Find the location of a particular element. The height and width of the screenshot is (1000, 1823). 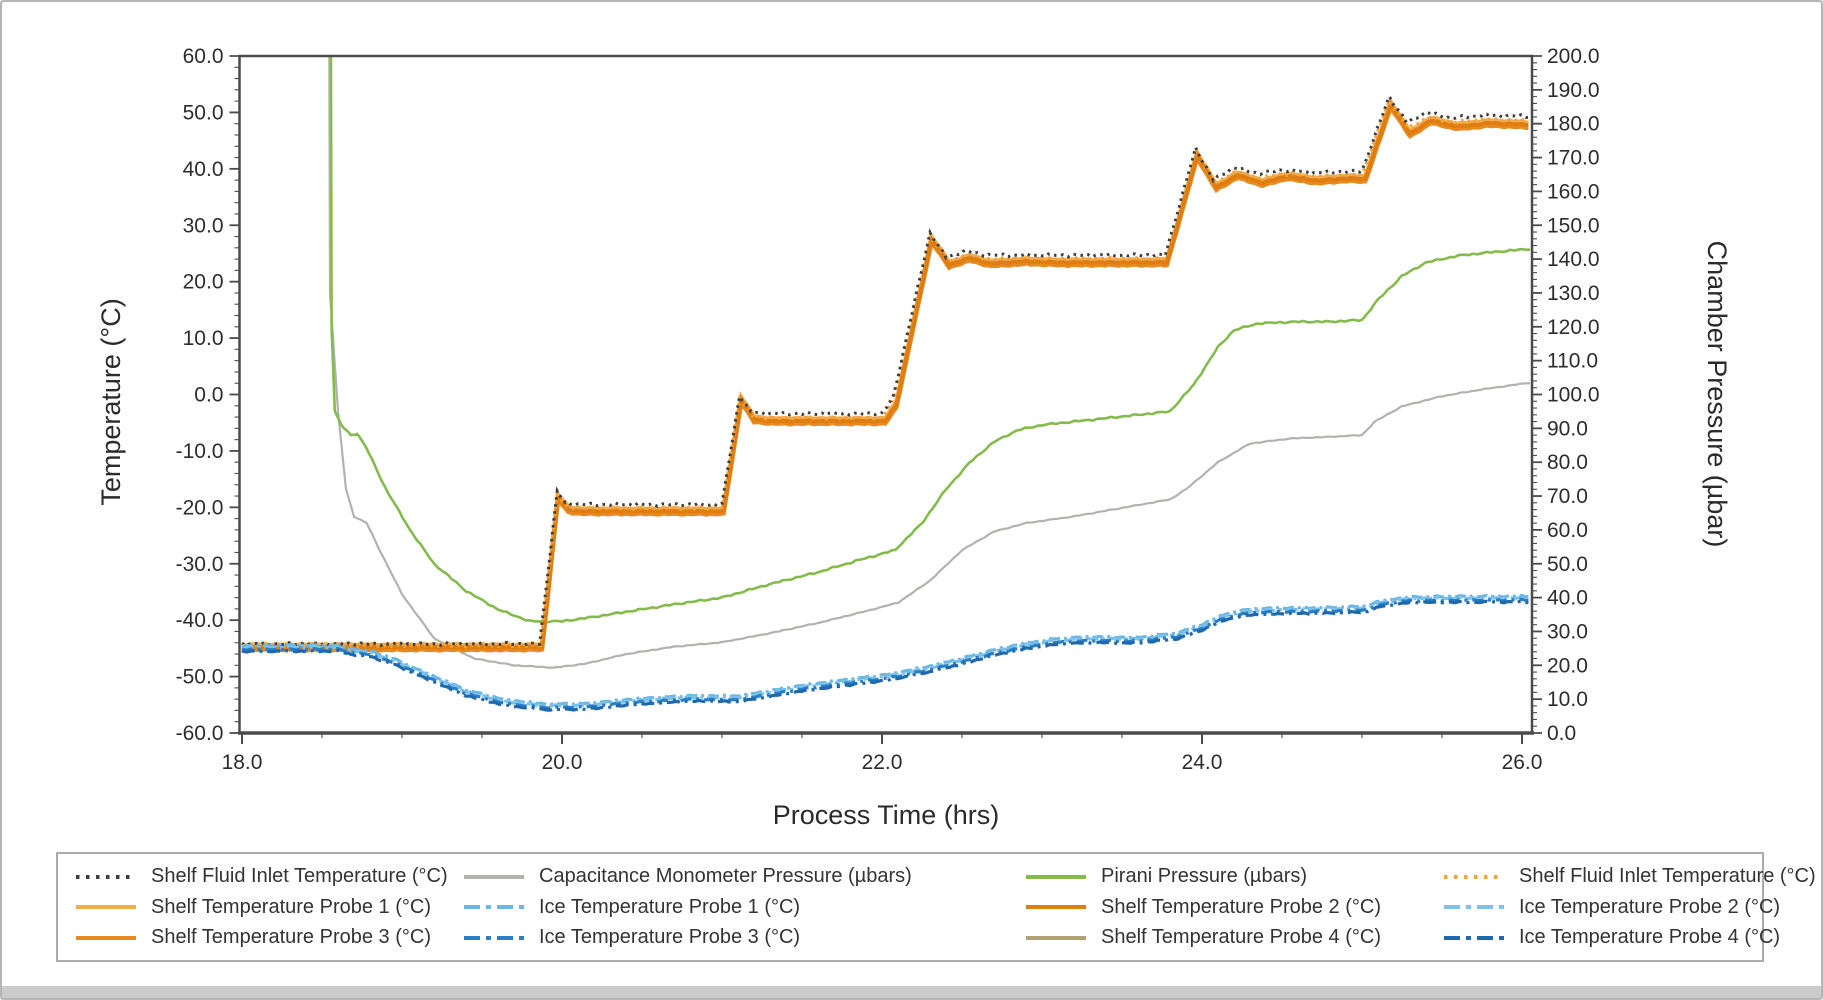

legend-label: Shelf Temperature Probe 1 (°C) is located at coordinates (291, 906).